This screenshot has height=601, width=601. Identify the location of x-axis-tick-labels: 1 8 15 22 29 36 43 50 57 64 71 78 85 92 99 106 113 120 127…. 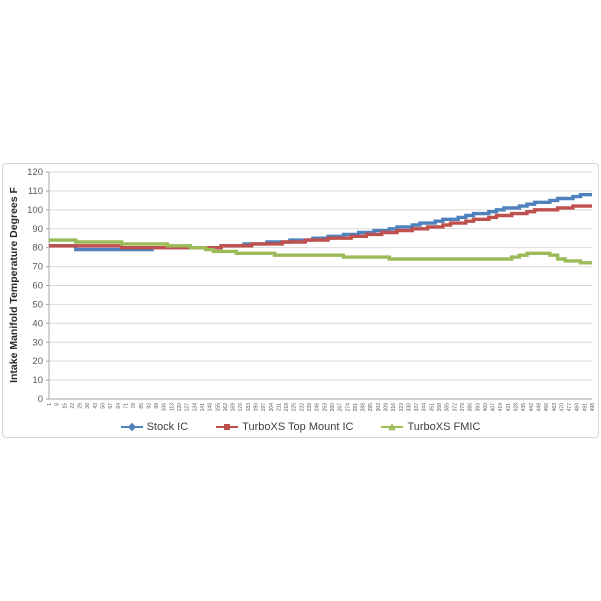
(321, 407).